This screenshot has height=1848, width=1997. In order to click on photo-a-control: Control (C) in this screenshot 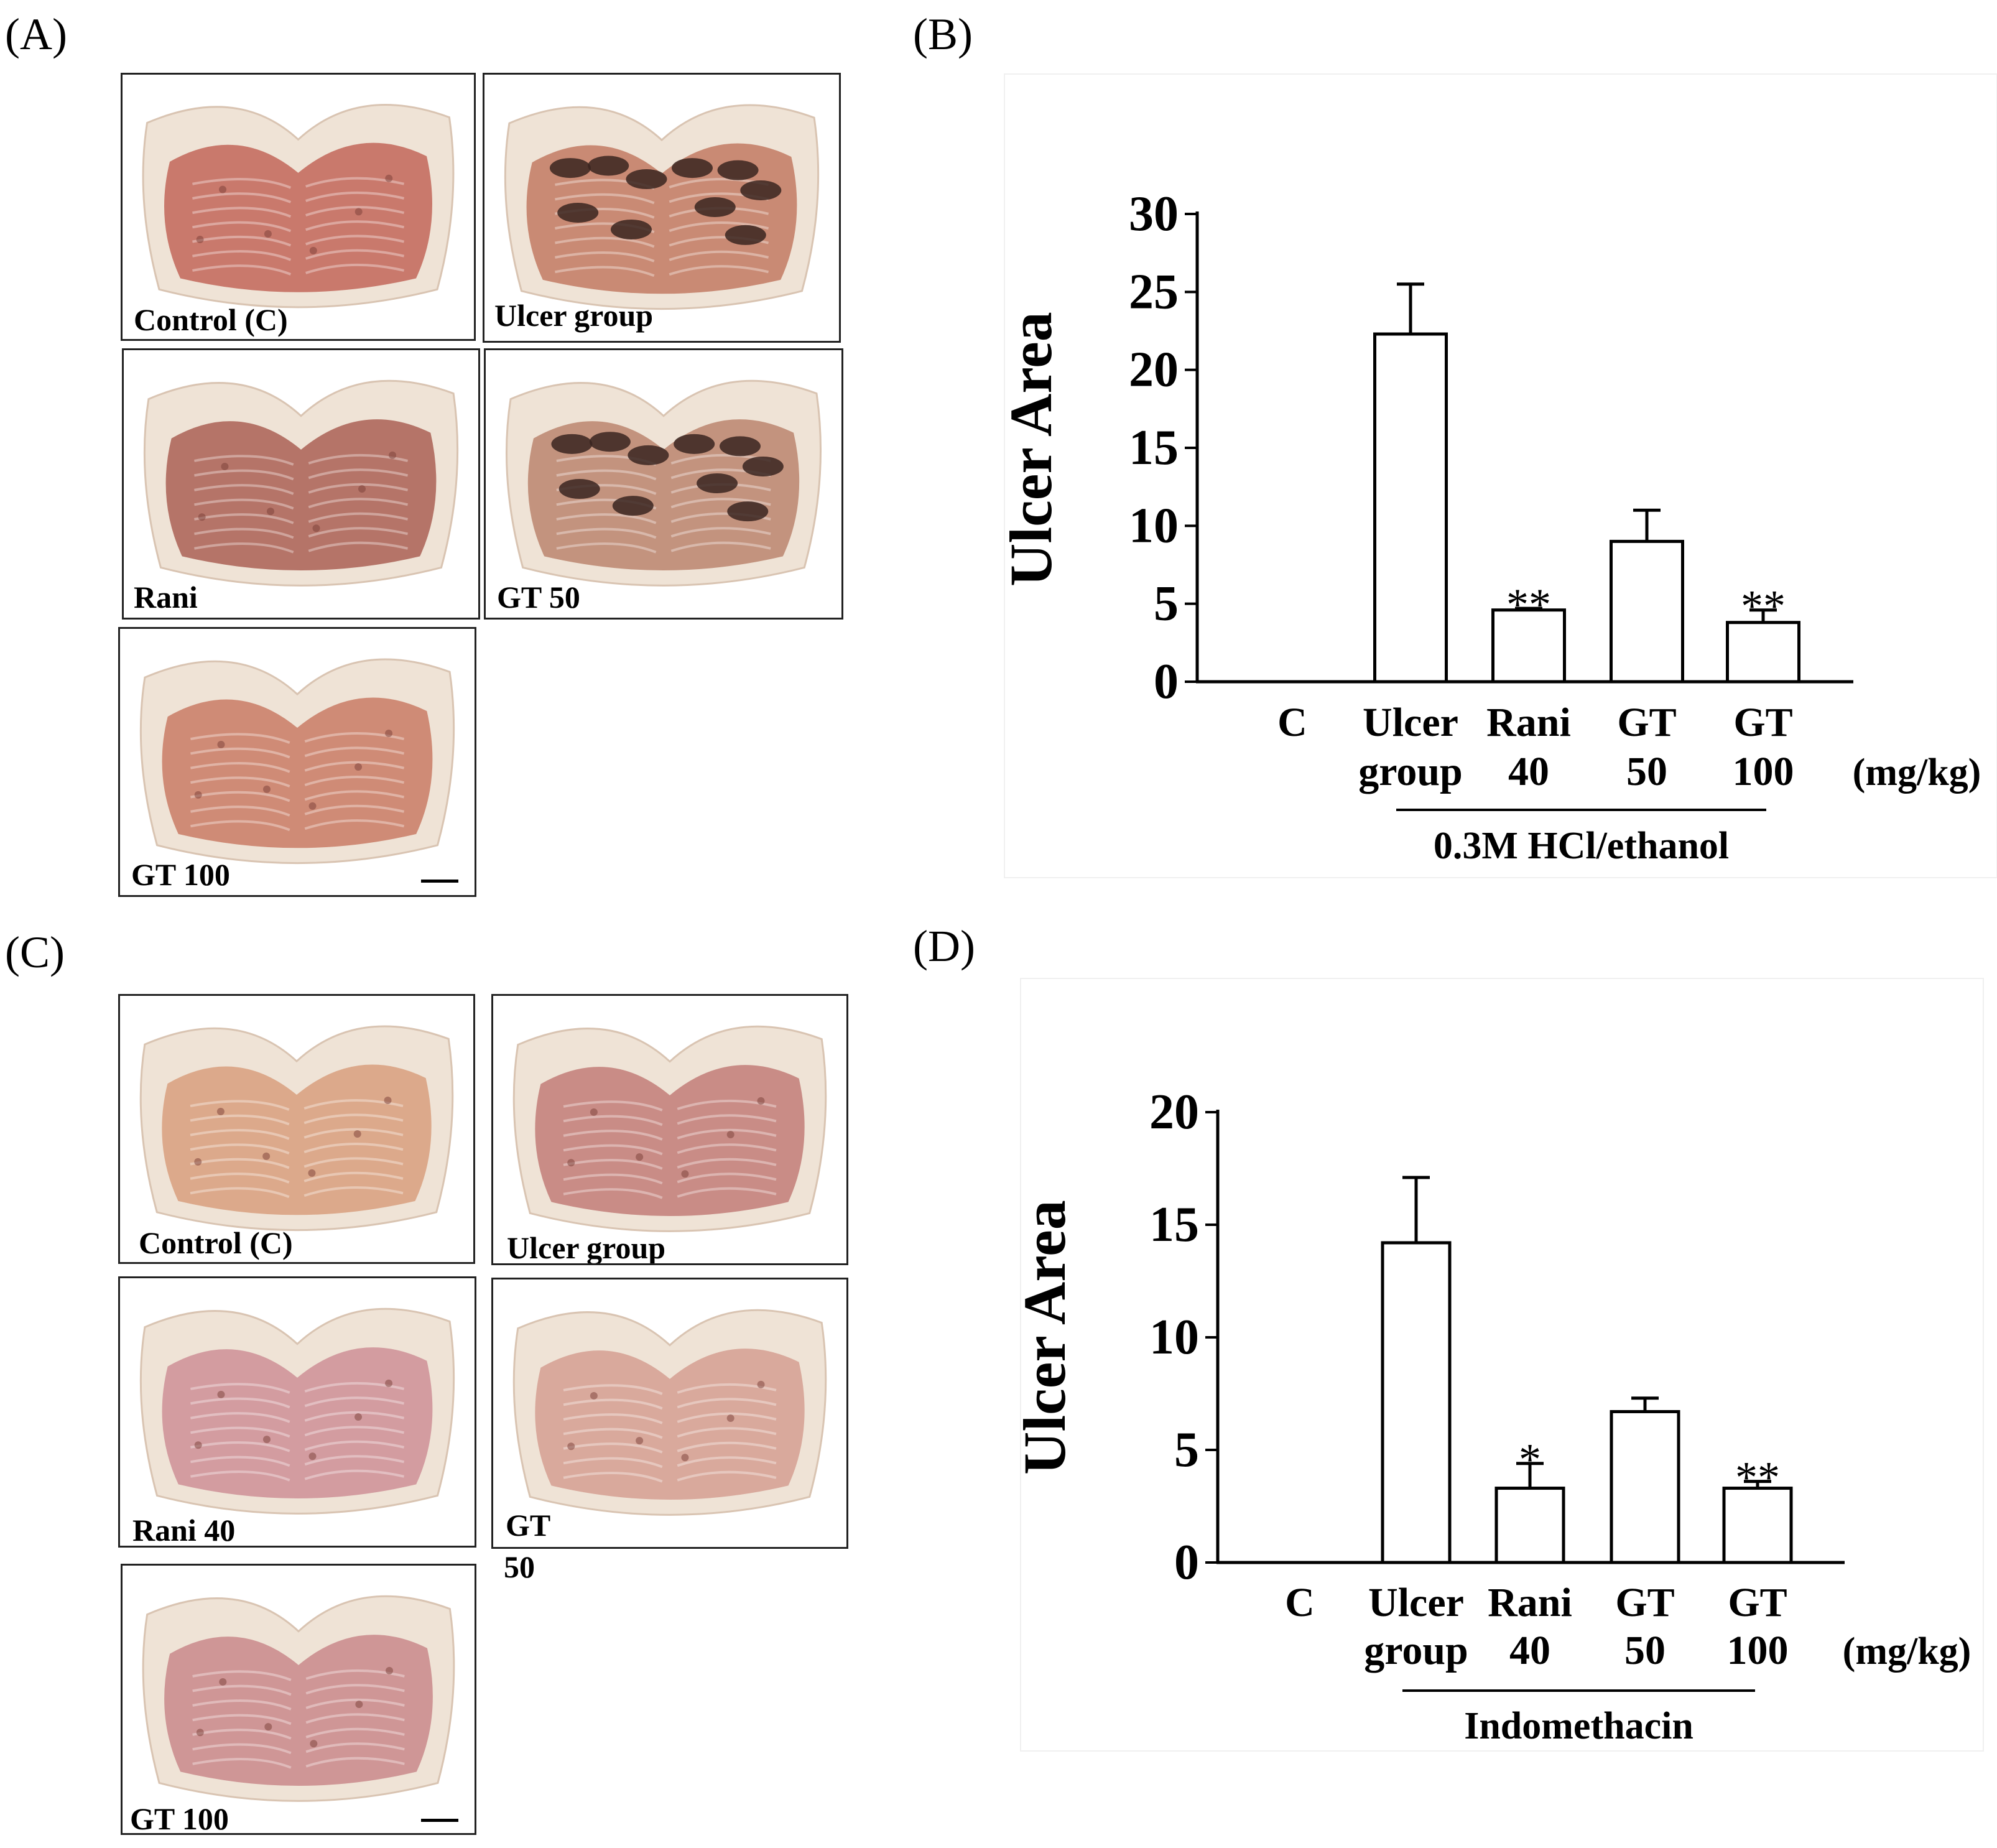, I will do `click(298, 207)`.